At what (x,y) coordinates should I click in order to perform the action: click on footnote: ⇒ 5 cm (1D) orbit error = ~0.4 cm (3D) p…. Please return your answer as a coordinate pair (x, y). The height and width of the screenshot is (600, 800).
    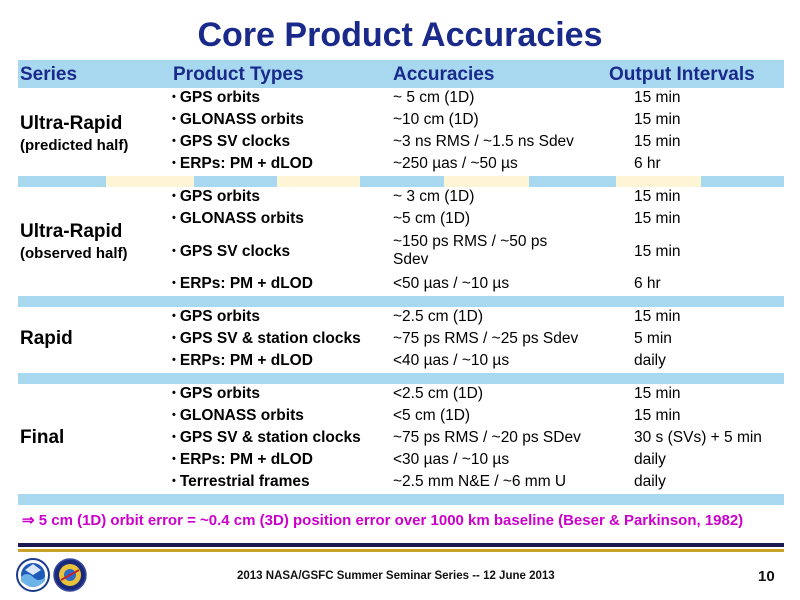
    Looking at the image, I should click on (383, 520).